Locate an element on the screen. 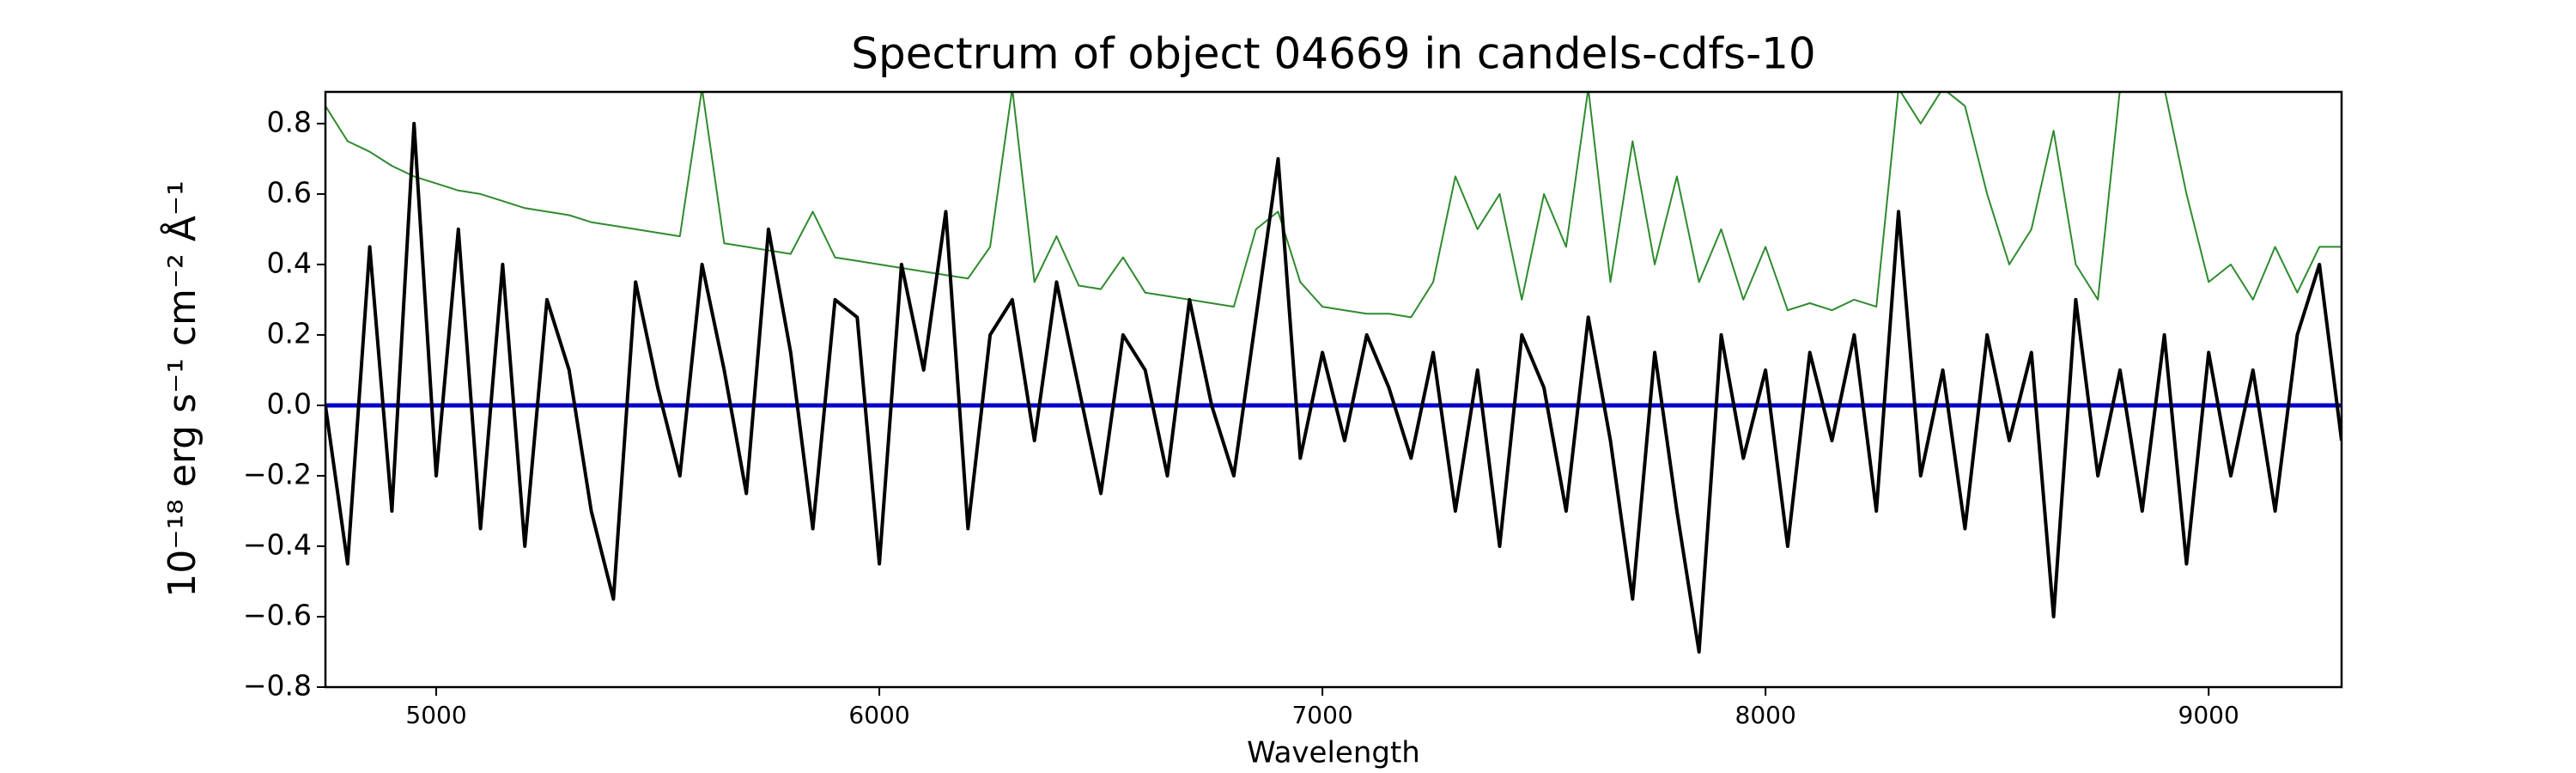 Image resolution: width=2576 pixels, height=773 pixels. y-tick-label: −0.6 is located at coordinates (278, 614).